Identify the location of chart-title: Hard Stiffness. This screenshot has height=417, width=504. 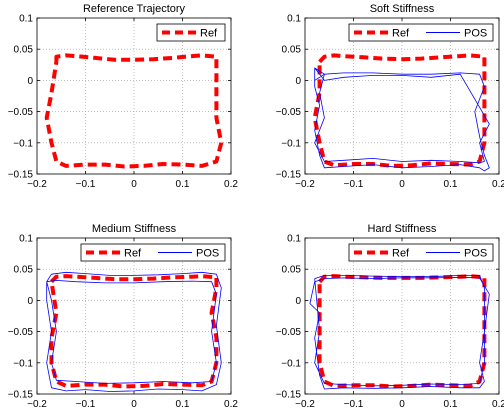
(402, 229).